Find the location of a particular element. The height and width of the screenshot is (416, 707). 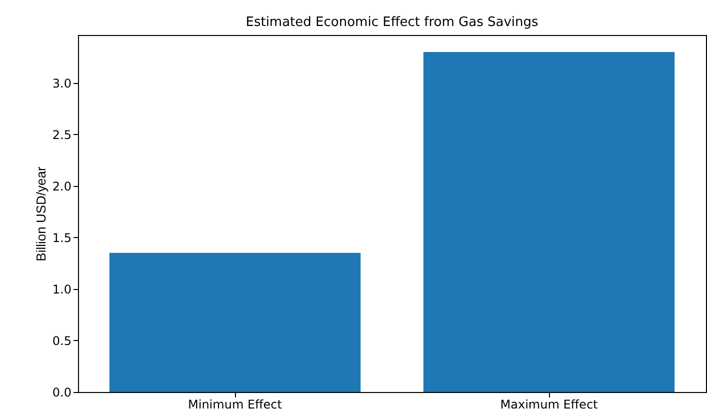

y-tick-label: 1.5 is located at coordinates (62, 237).